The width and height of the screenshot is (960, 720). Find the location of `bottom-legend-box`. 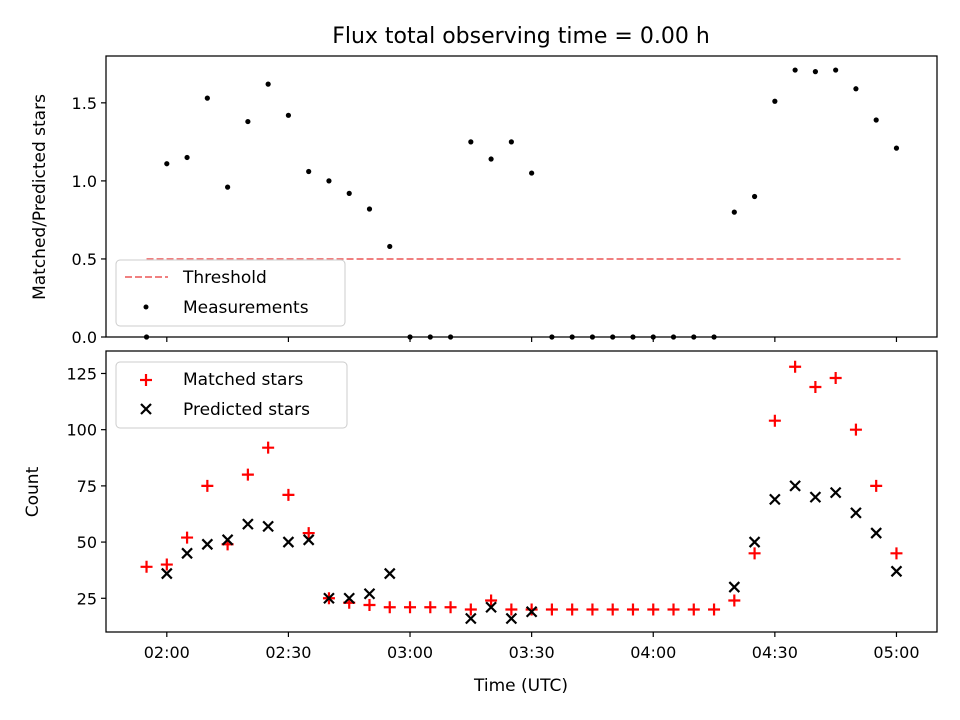

bottom-legend-box is located at coordinates (231, 395).